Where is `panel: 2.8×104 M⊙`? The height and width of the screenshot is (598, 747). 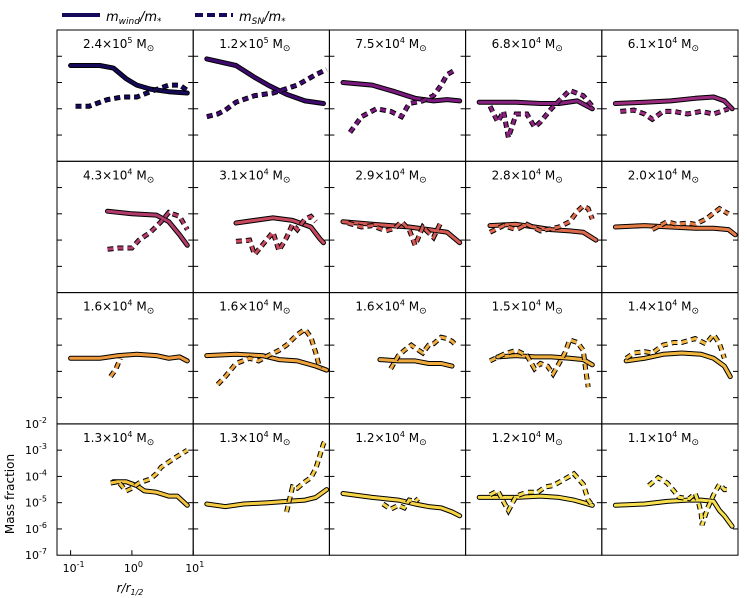
panel: 2.8×104 M⊙ is located at coordinates (534, 227).